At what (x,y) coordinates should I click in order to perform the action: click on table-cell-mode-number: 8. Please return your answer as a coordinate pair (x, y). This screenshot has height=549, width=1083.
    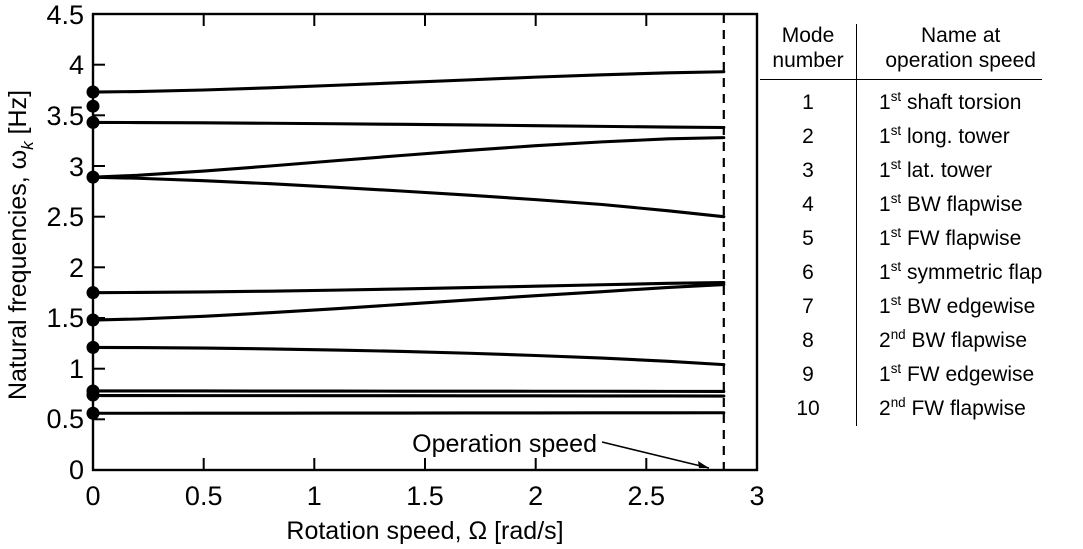
    Looking at the image, I should click on (808, 340).